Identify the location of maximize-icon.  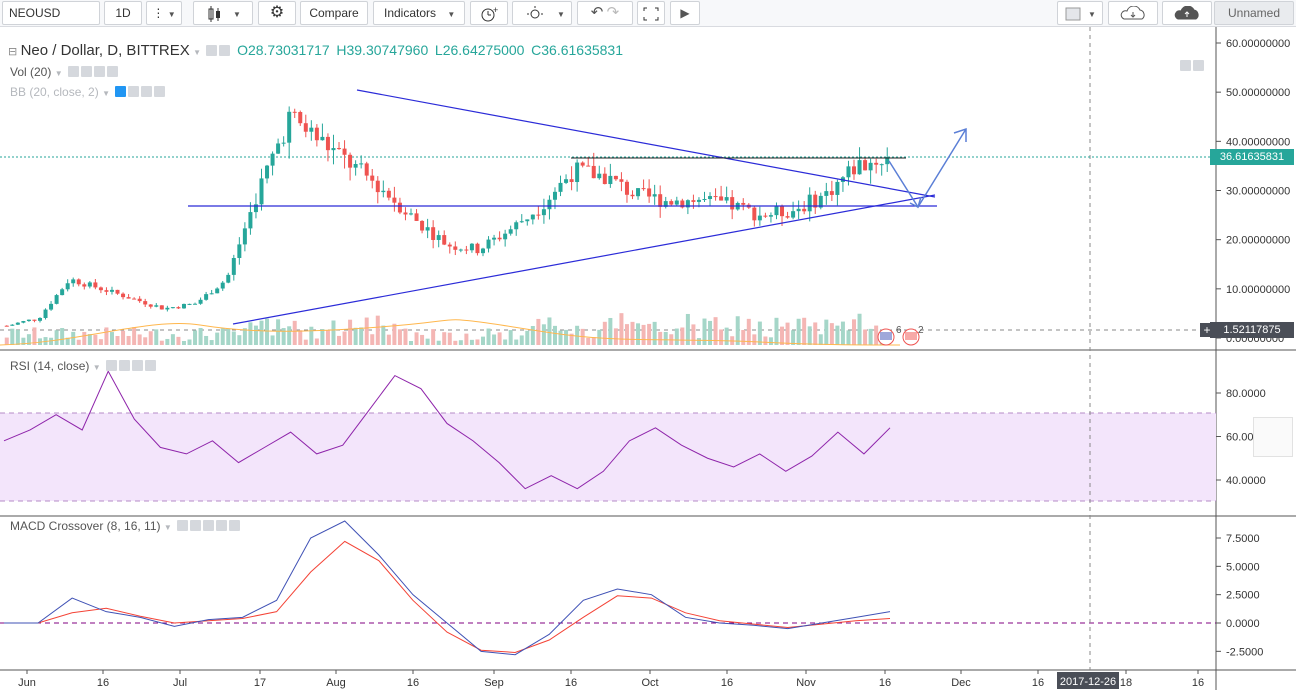
(1198, 65).